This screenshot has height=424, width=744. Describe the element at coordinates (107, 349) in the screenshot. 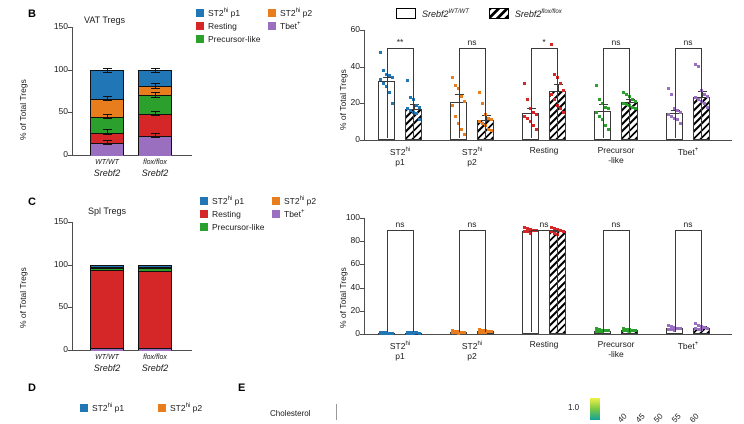

I see `stack-segment-tbet-` at that location.